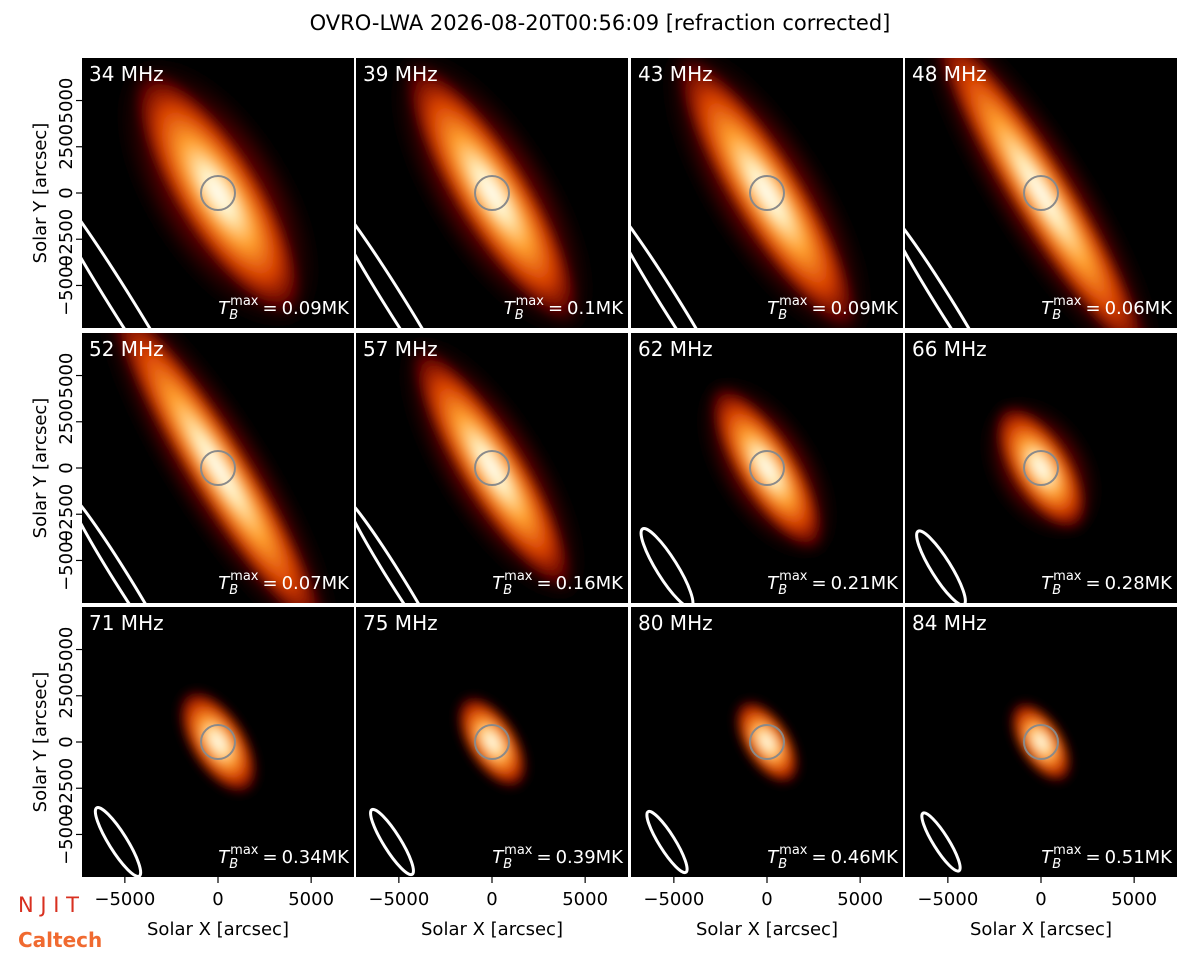 The width and height of the screenshot is (1200, 975). What do you see at coordinates (1139, 583) in the screenshot?
I see `tb-label-part: 0.28MK` at bounding box center [1139, 583].